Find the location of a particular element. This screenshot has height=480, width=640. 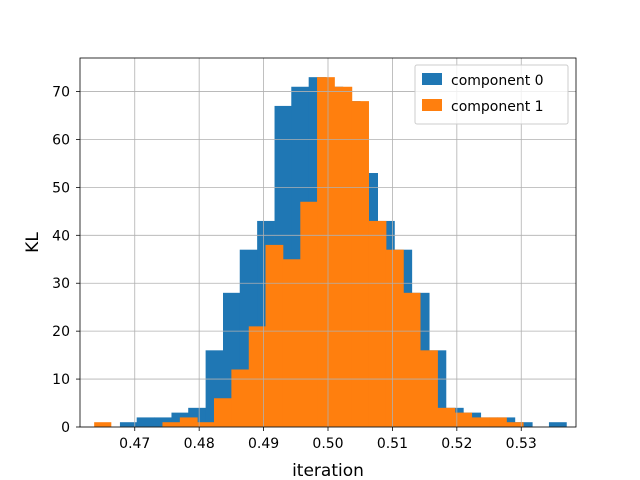

x-axis-label: iteration is located at coordinates (328, 470).